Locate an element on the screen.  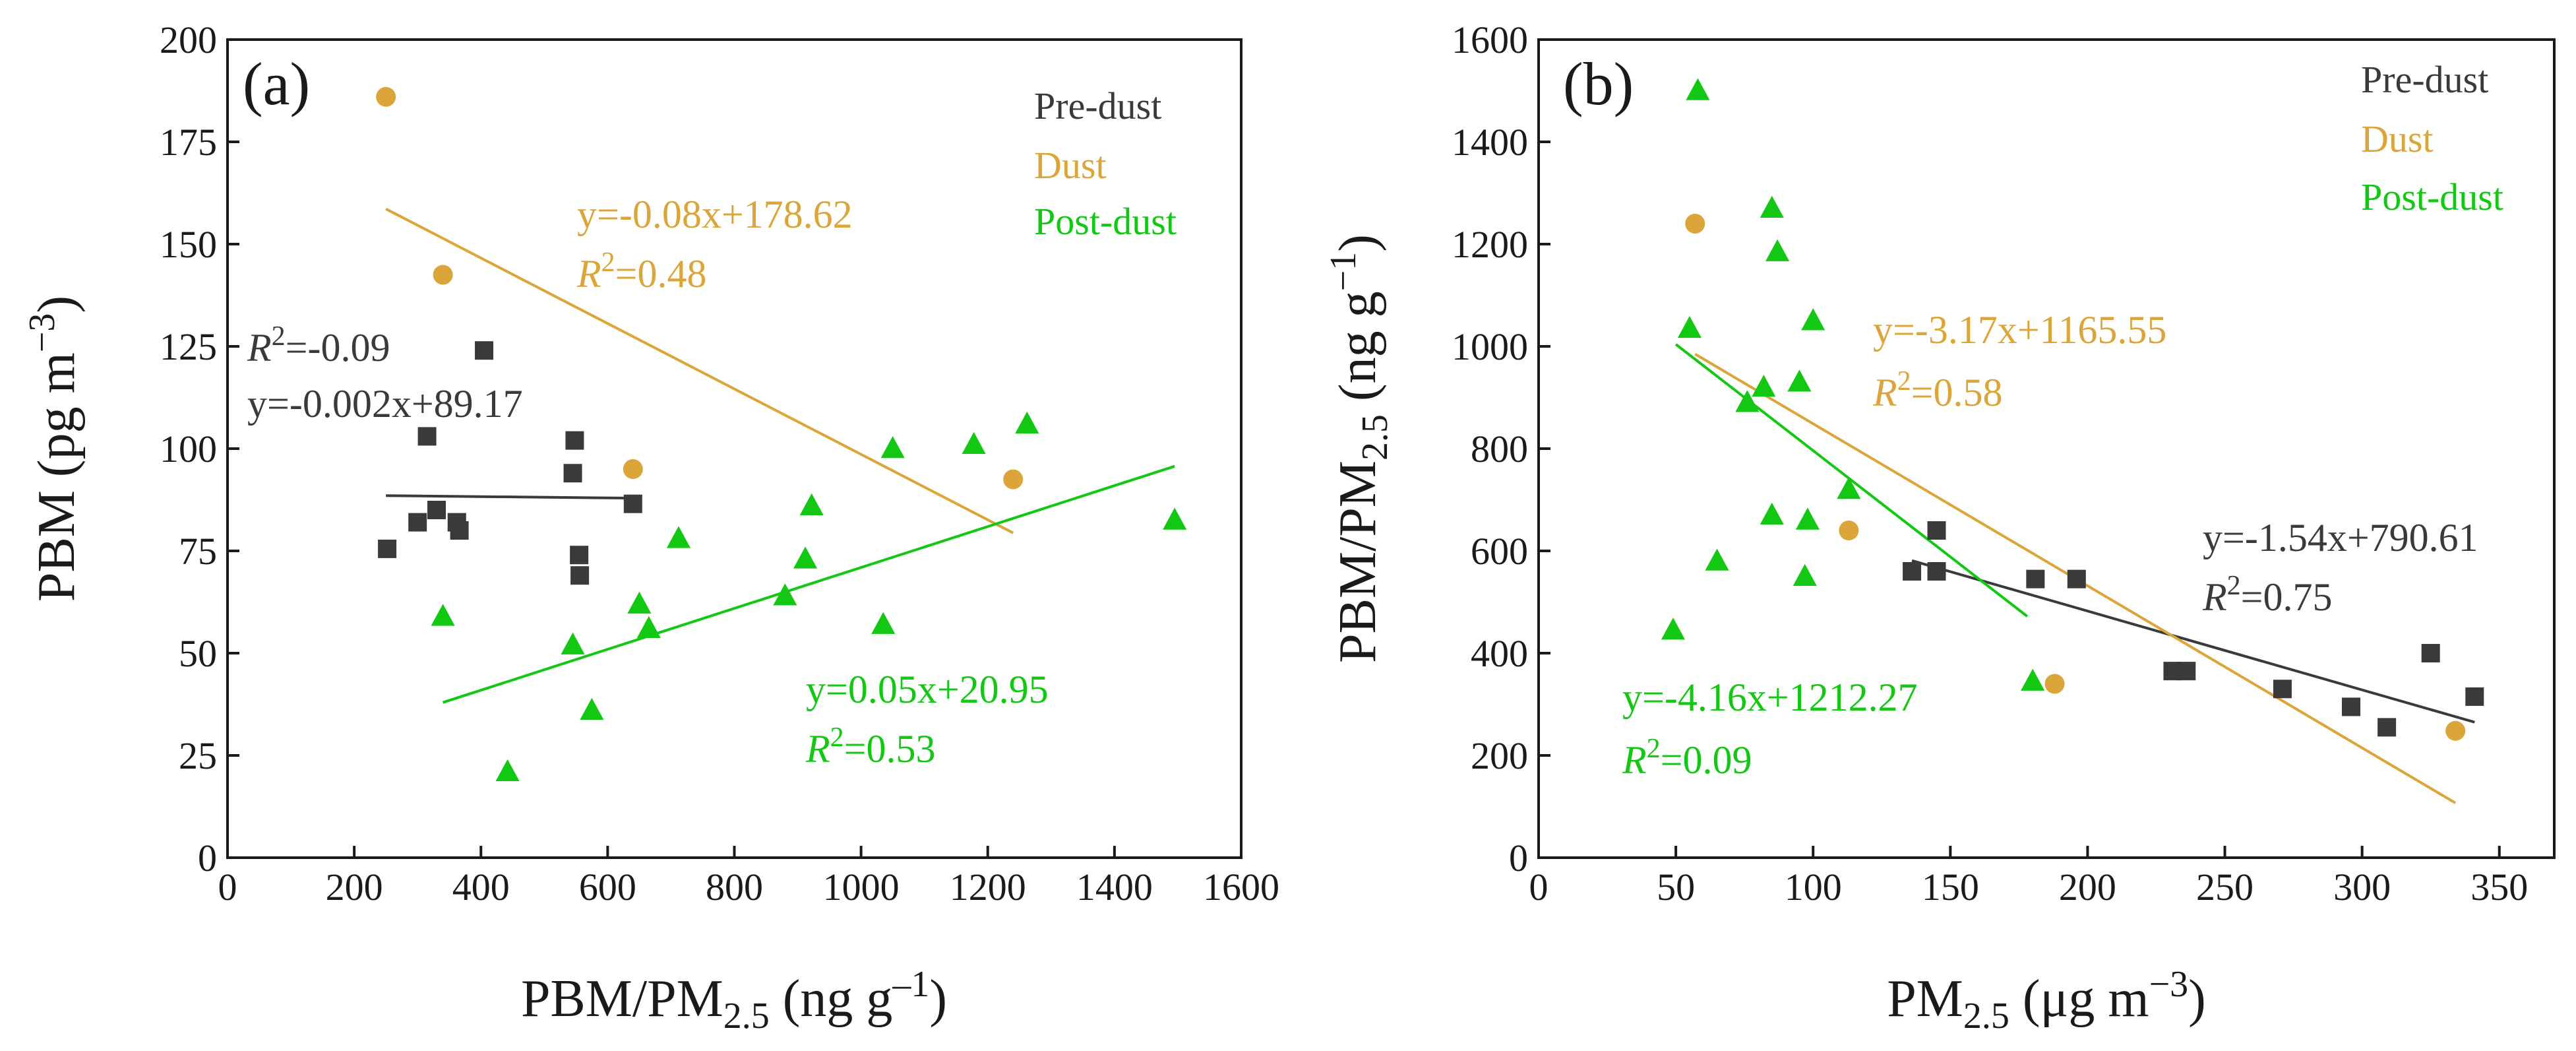
panel-b-x-tick-label: 200 is located at coordinates (2087, 887).